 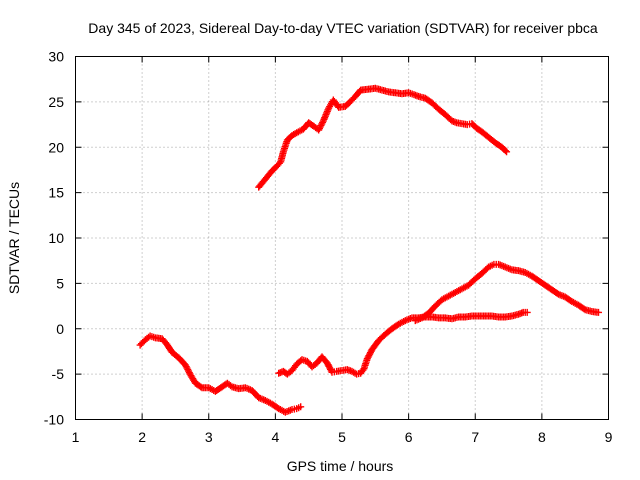 I want to click on y-tick-labels: -10 -5 0 5 10 15 20 25 30, so click(x=54, y=238).